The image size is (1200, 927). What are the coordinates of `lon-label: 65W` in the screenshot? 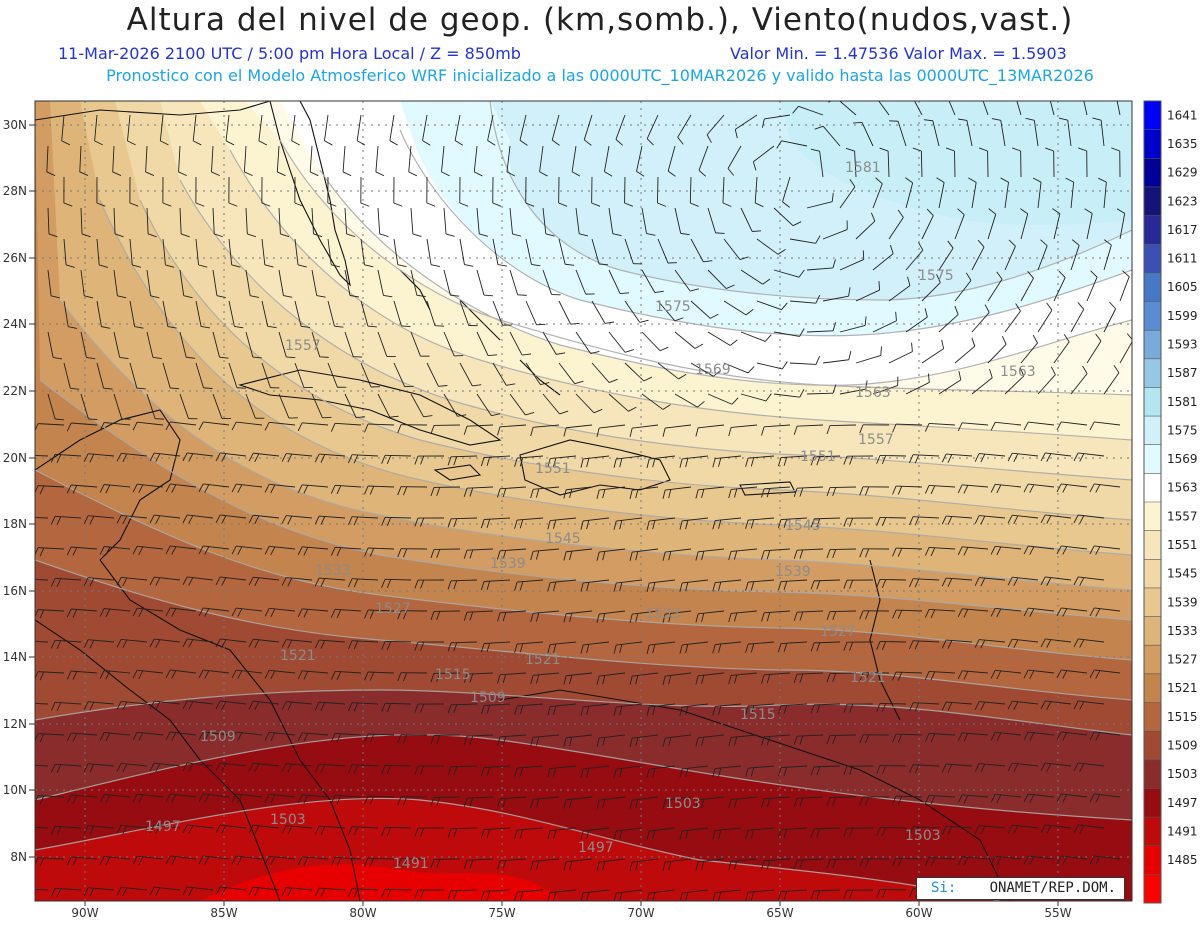 It's located at (779, 913).